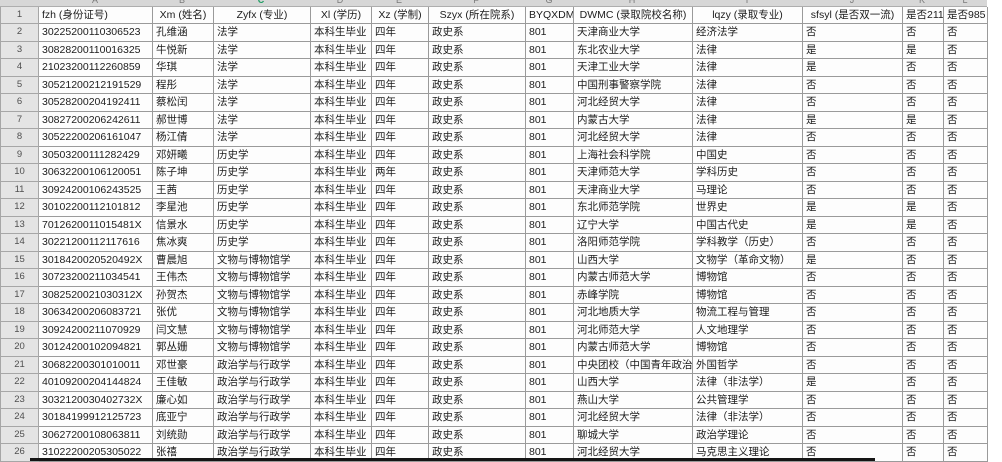  I want to click on column-header-cell: Xz (学制), so click(400, 15).